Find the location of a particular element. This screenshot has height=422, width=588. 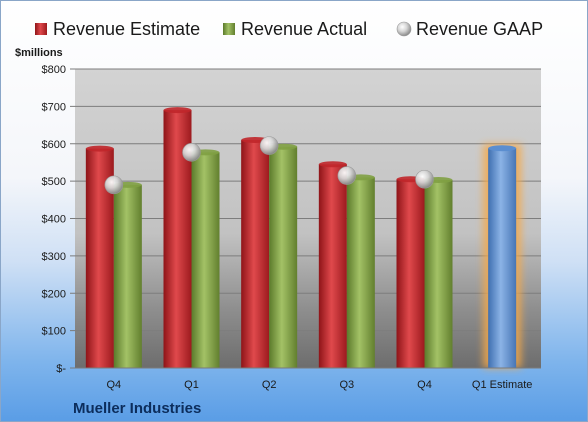

legend-revenue-actual: Revenue Actual is located at coordinates (304, 29).